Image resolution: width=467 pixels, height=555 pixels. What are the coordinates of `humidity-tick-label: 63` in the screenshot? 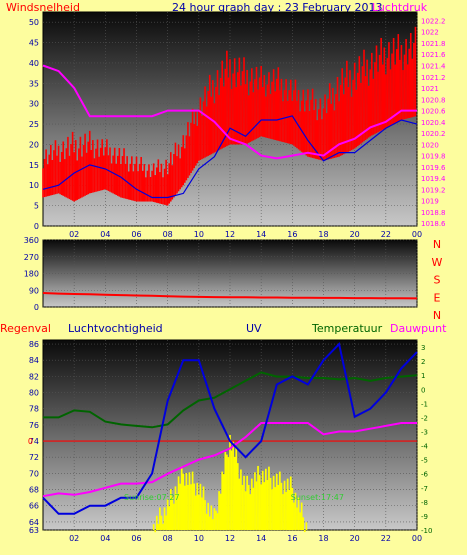 It's located at (34, 530).